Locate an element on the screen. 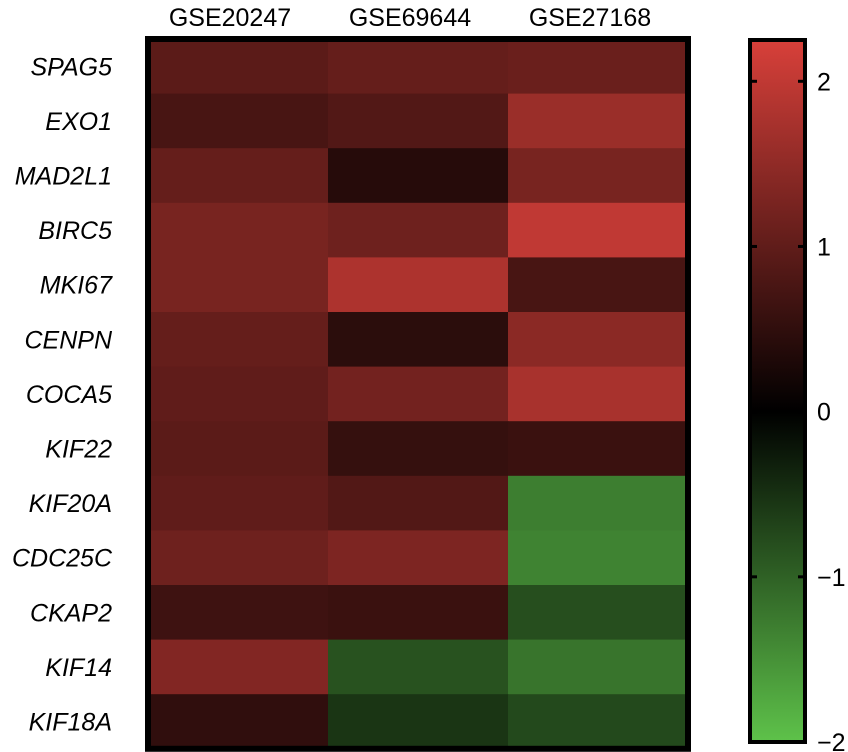 This screenshot has height=752, width=848. row-label: KIF14 is located at coordinates (78, 668).